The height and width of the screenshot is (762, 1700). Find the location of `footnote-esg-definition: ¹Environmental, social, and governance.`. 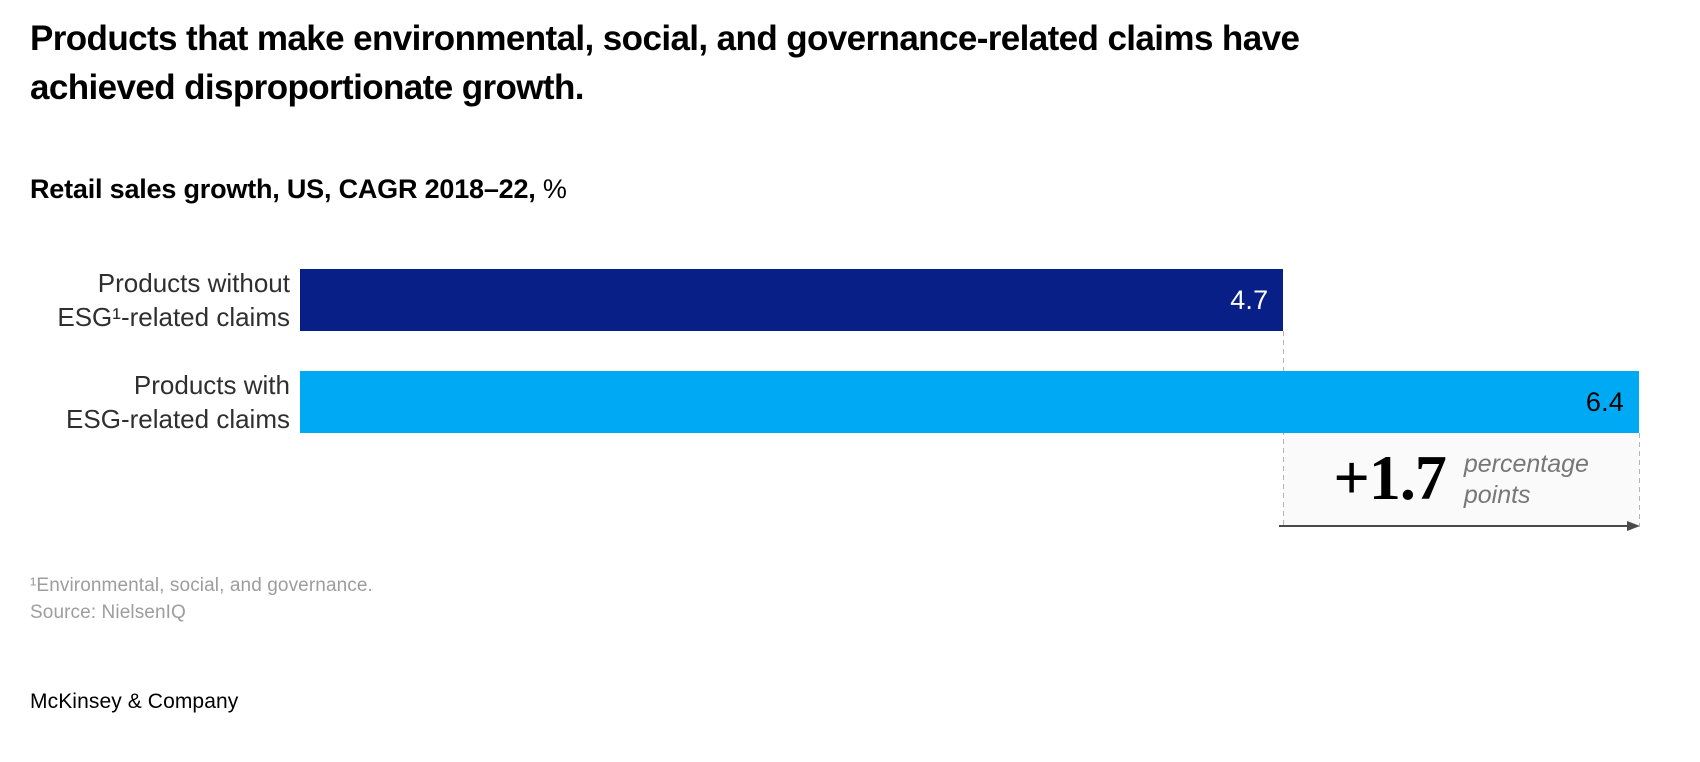

footnote-esg-definition: ¹Environmental, social, and governance. is located at coordinates (201, 585).